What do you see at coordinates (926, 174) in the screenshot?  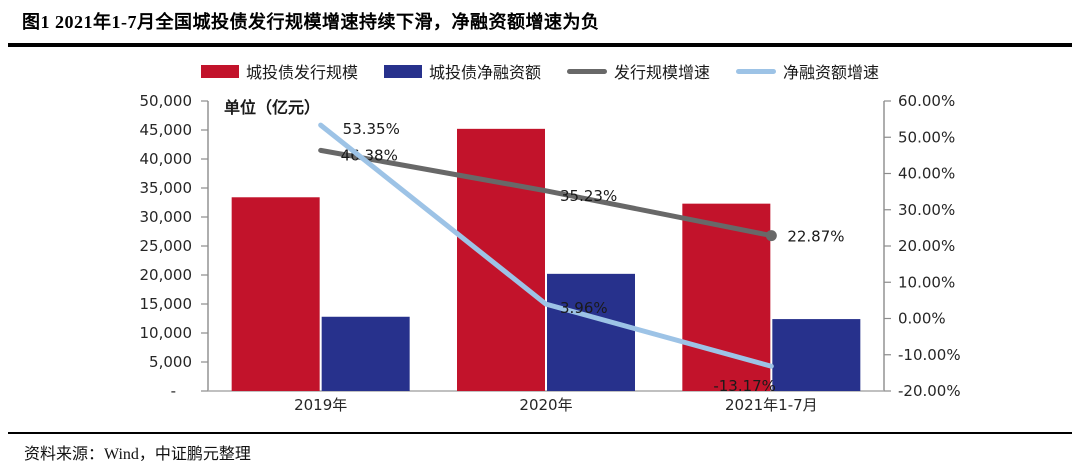 I see `right-axis-tick-label: 40.00%` at bounding box center [926, 174].